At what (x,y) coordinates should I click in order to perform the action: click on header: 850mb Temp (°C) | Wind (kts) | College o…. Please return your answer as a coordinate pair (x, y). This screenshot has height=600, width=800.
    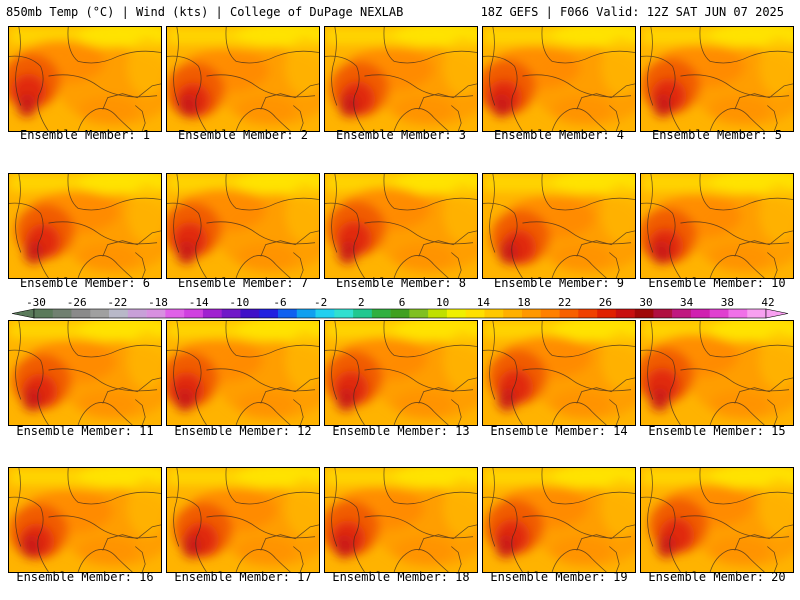
    Looking at the image, I should click on (400, 13).